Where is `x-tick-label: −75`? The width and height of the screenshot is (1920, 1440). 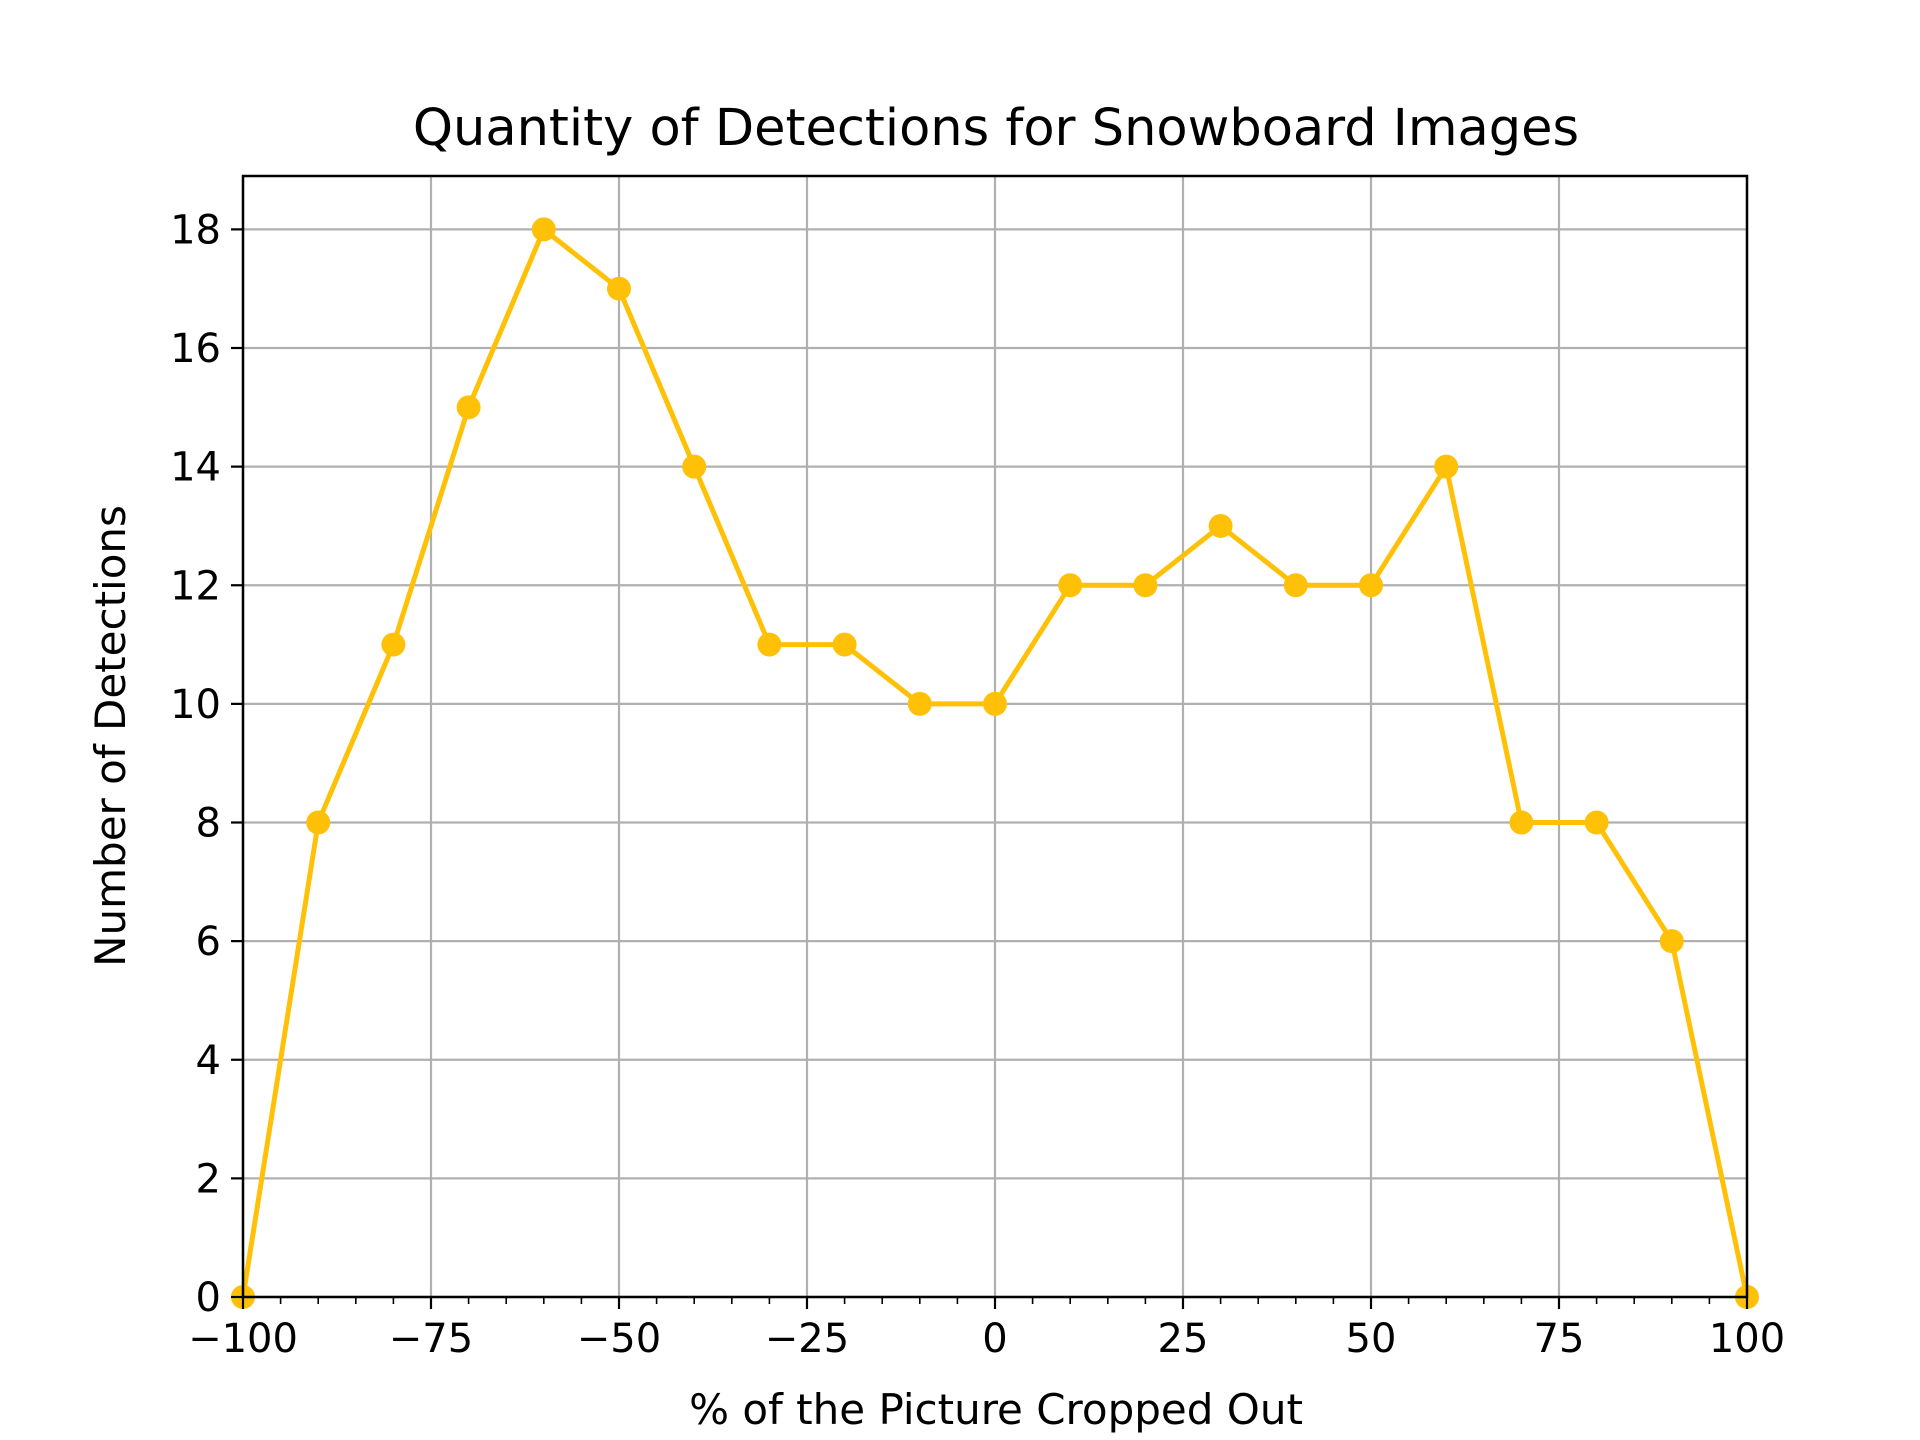 x-tick-label: −75 is located at coordinates (431, 1339).